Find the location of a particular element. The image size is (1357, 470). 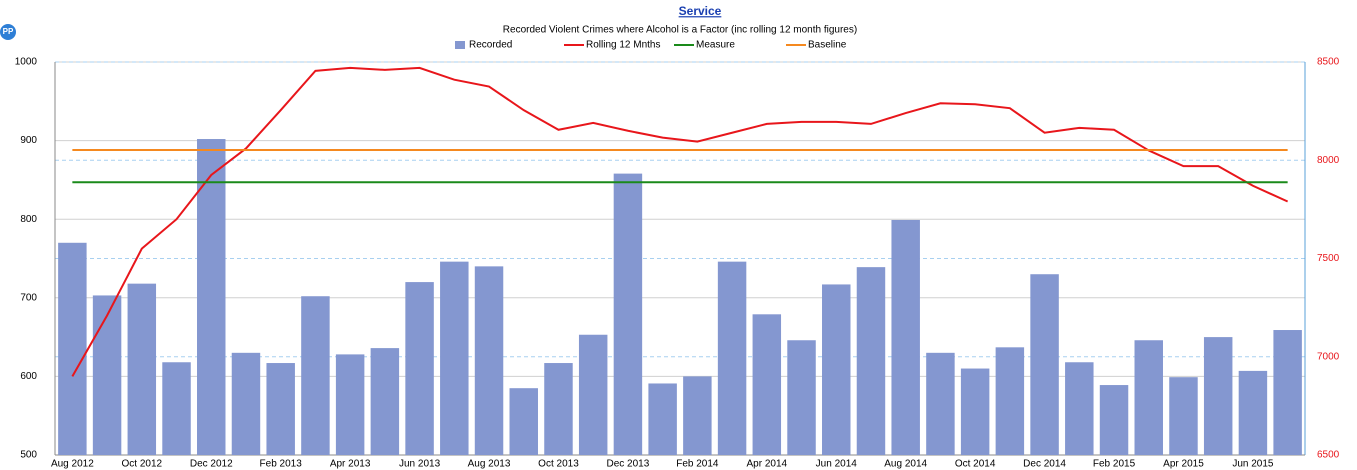

y-tick-label: 700 is located at coordinates (28, 297).